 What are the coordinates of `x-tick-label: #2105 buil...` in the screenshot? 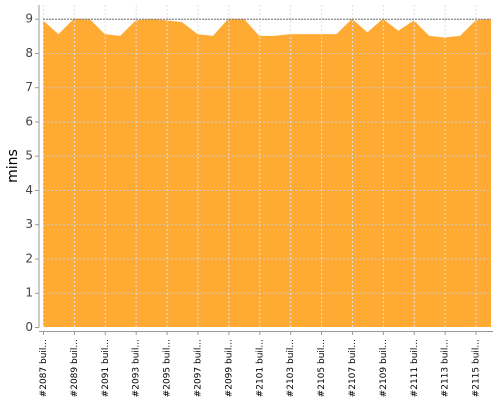 It's located at (322, 368).